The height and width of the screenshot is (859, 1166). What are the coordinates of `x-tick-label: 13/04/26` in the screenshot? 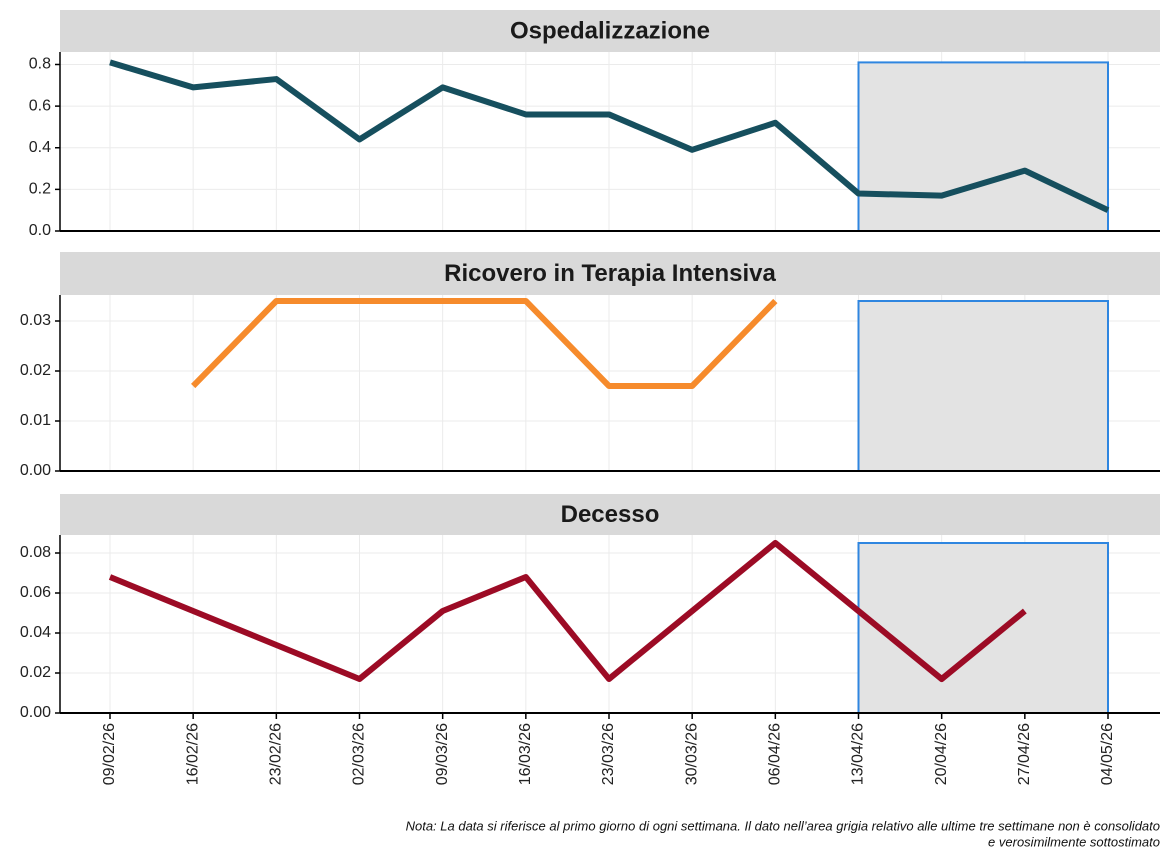 It's located at (858, 754).